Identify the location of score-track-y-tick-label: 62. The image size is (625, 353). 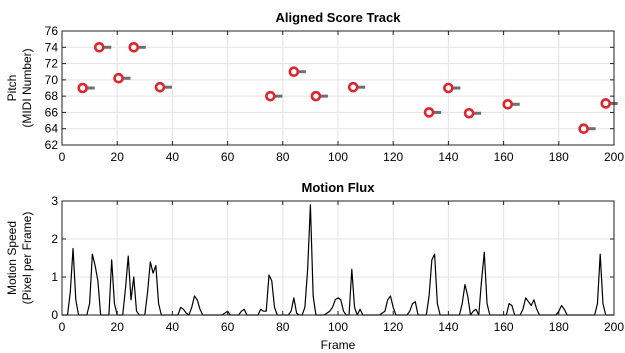
(52, 145).